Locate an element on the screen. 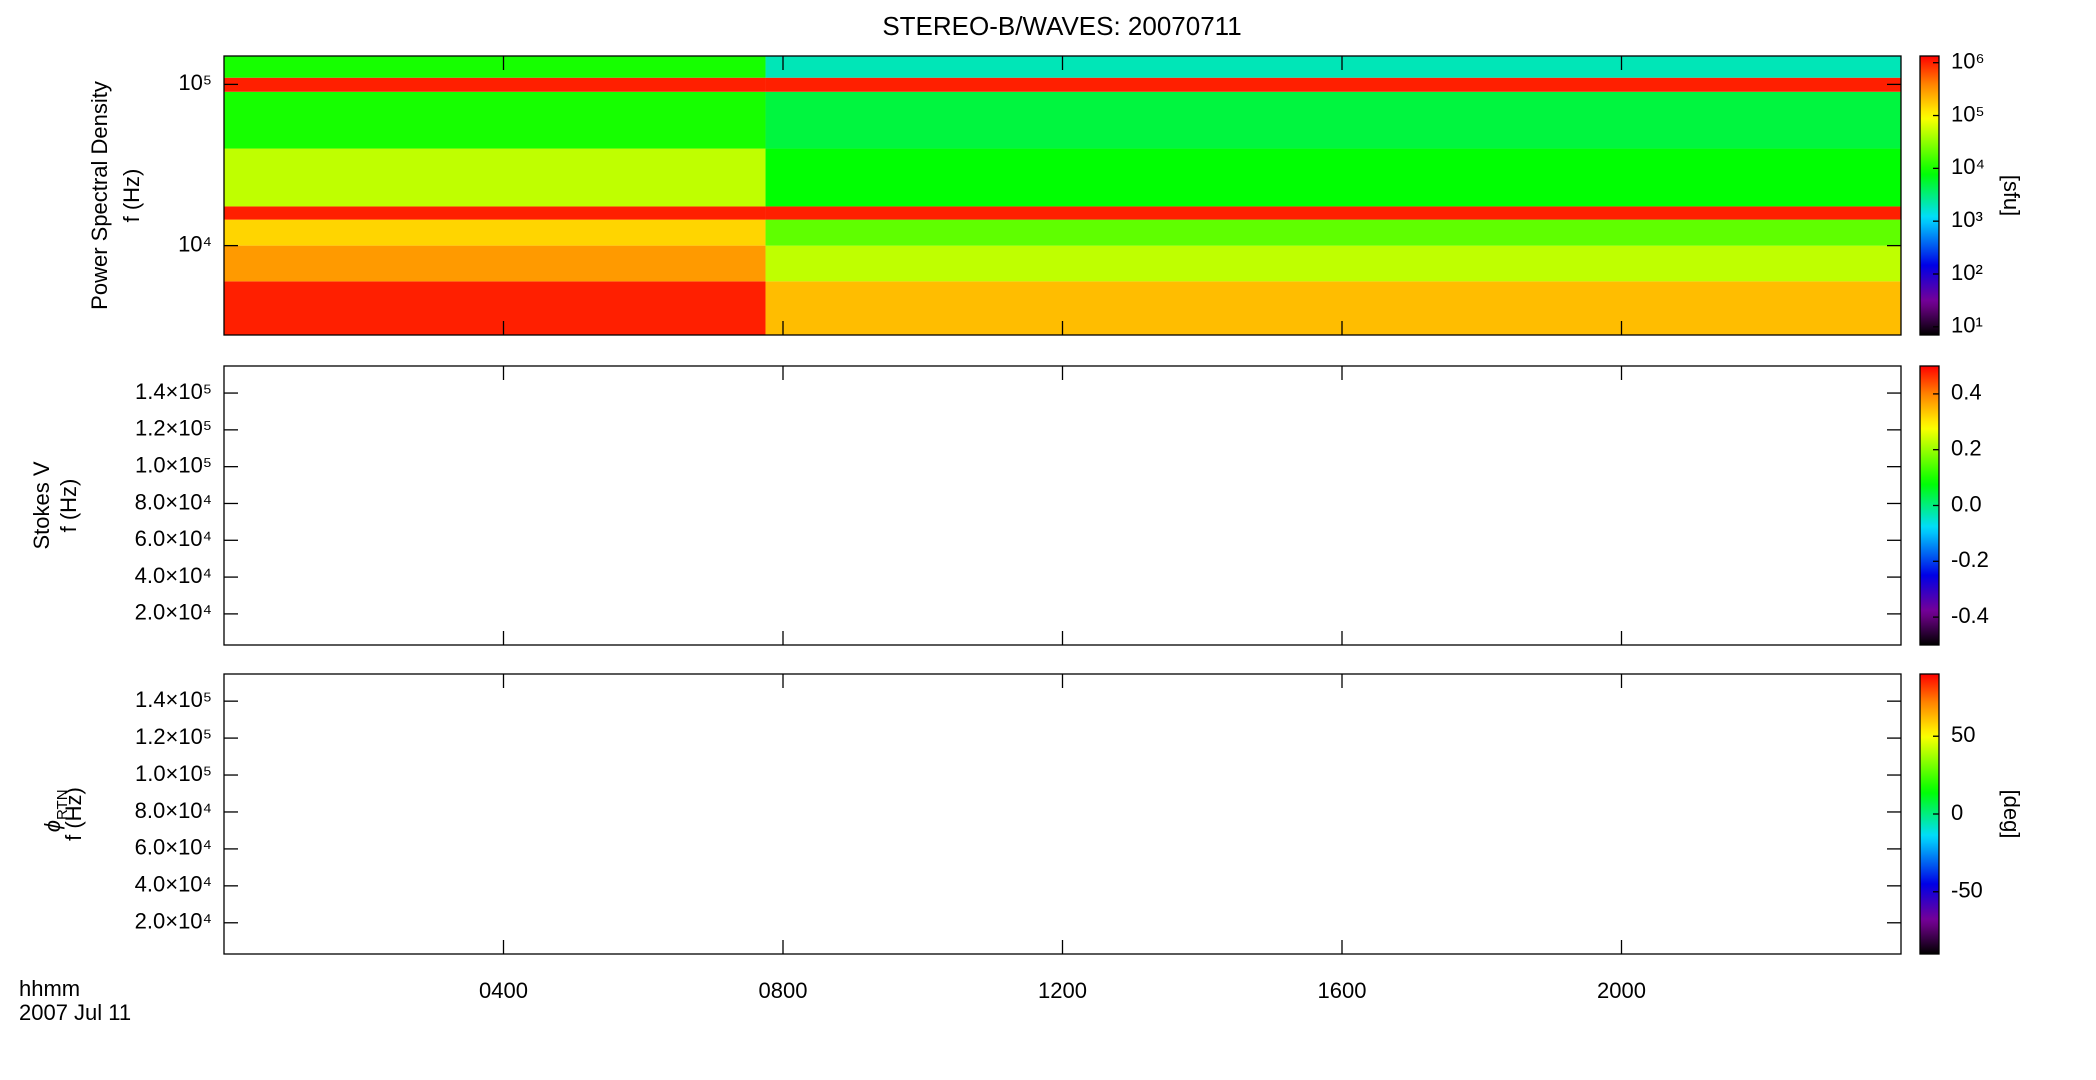 The height and width of the screenshot is (1080, 2096). x-tick-label: 0400 is located at coordinates (503, 990).